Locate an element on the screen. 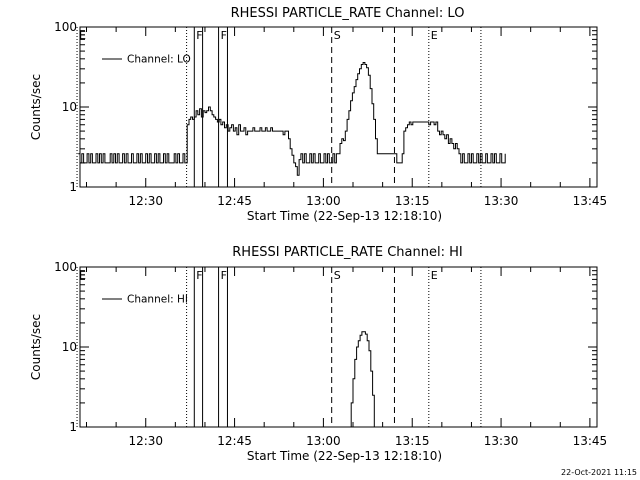  chart-title: RHESSI PARTICLE_RATE Channel: LO is located at coordinates (348, 13).